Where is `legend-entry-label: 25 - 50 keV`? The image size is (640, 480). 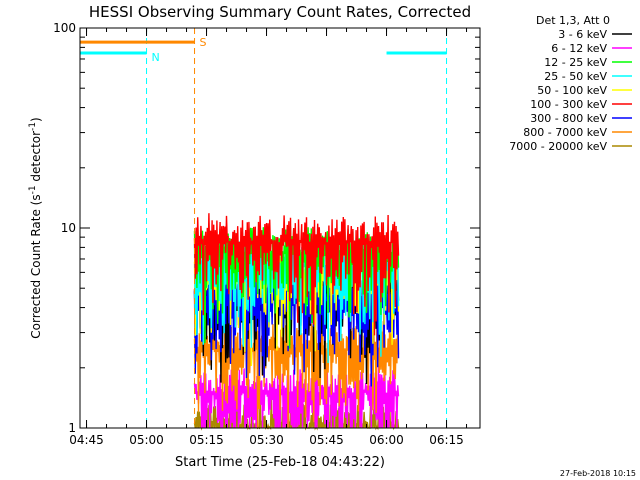 legend-entry-label: 25 - 50 keV is located at coordinates (575, 76).